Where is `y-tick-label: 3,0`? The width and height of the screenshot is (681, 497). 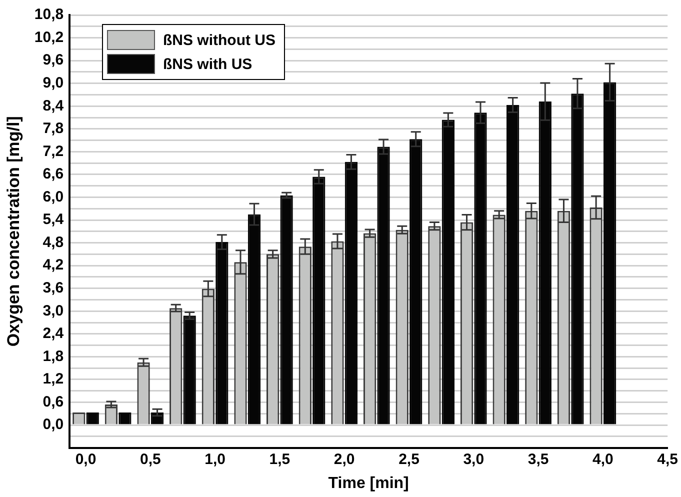
y-tick-label: 3,0 is located at coordinates (53, 311).